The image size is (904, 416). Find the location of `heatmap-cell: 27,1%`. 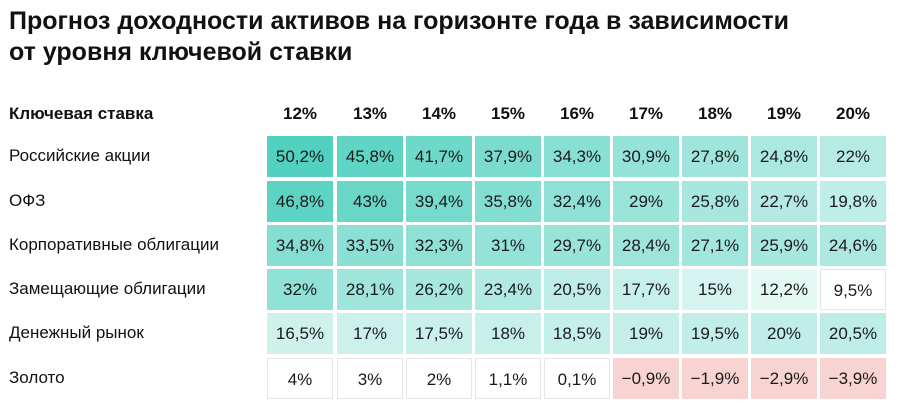

heatmap-cell: 27,1% is located at coordinates (715, 245).